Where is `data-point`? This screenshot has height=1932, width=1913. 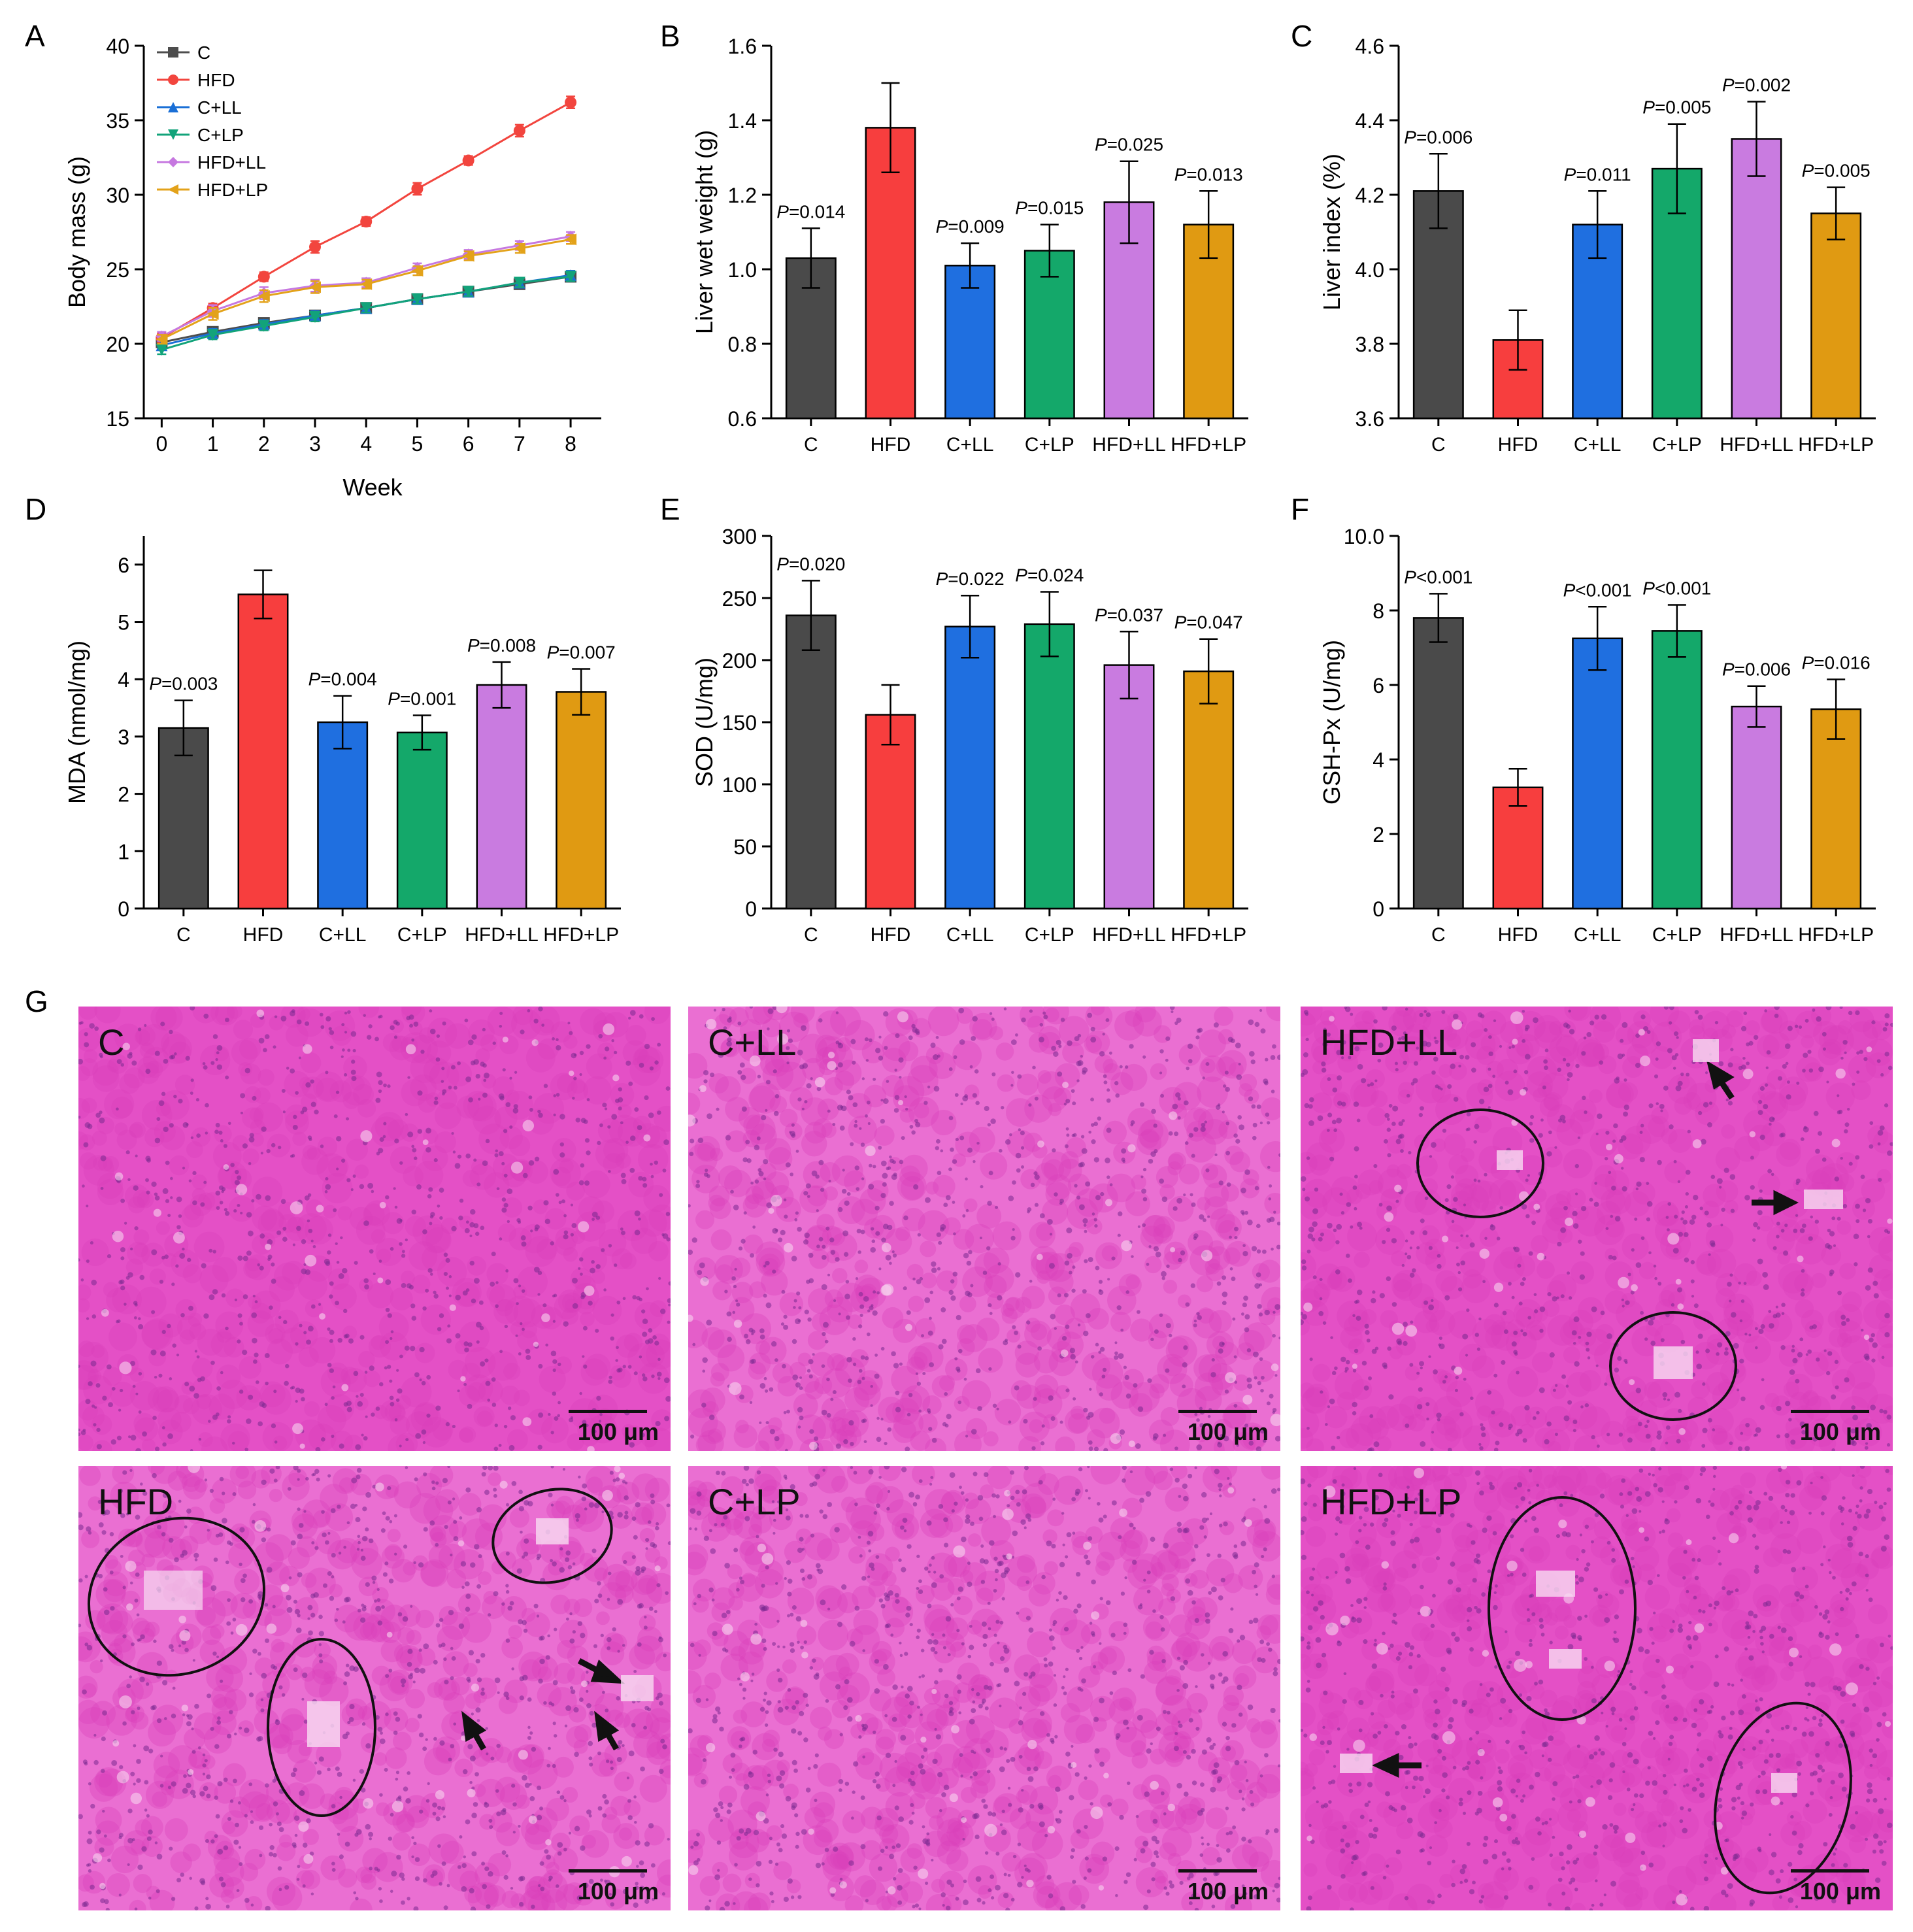 data-point is located at coordinates (173, 52).